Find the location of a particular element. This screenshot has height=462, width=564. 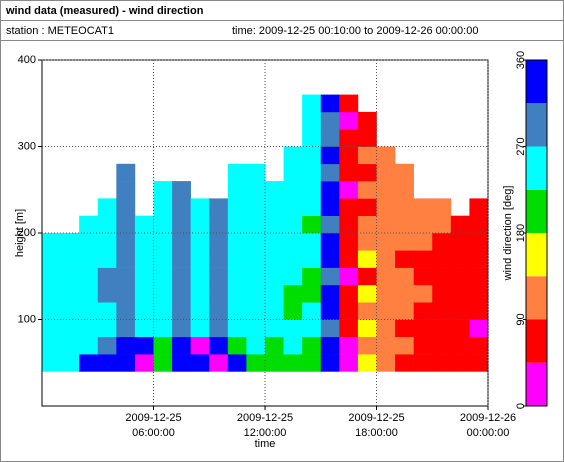

colorbar-tick-label: 270 is located at coordinates (521, 146).